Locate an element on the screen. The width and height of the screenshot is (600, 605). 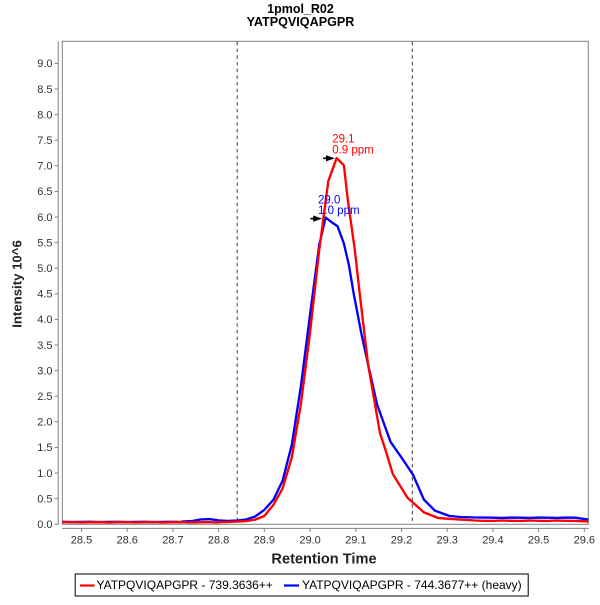
svg-text: 5.0 is located at coordinates (44, 269).